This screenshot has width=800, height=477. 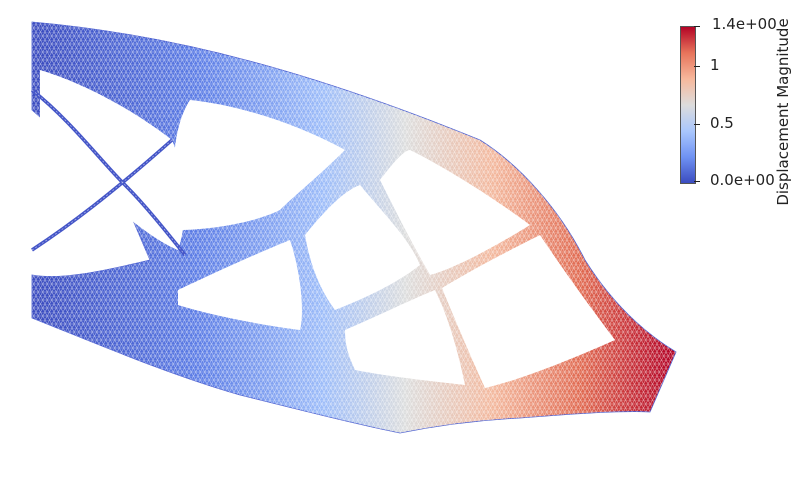 I want to click on tick-label-1: 1, so click(x=715, y=65).